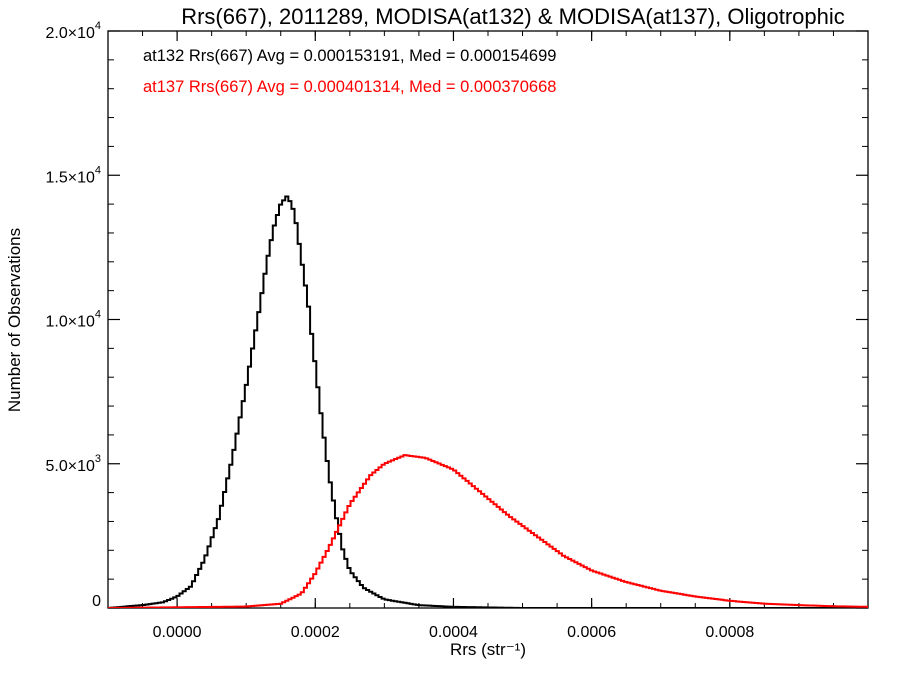 The width and height of the screenshot is (900, 675). What do you see at coordinates (69, 466) in the screenshot?
I see `y-tick-mantissa: 5.0×10` at bounding box center [69, 466].